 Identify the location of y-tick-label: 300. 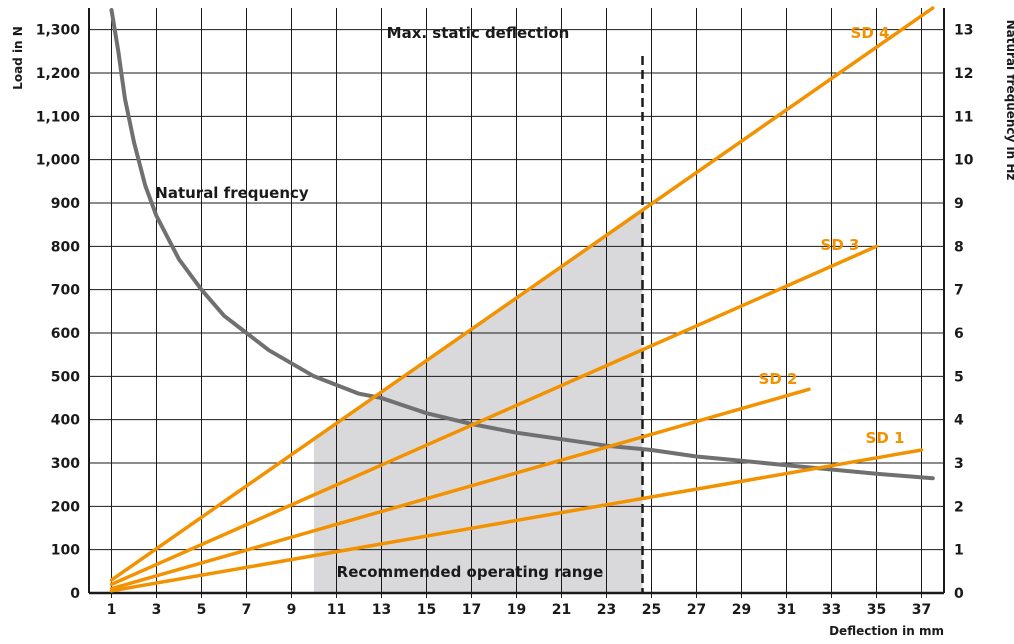
(65, 464).